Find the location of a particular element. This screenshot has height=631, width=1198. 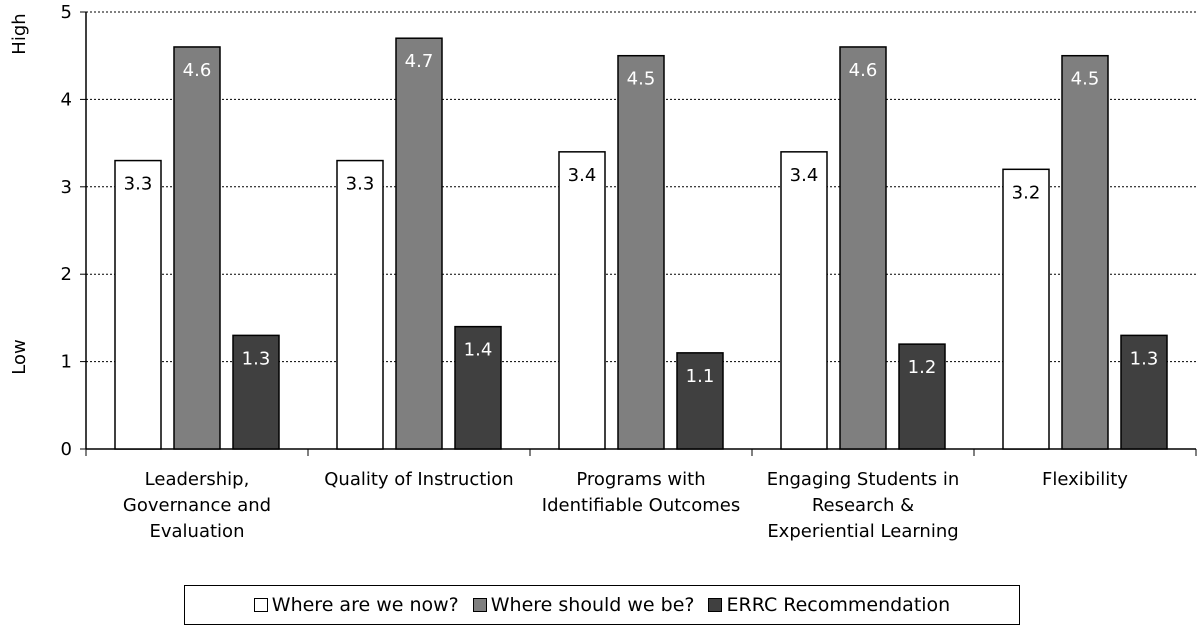

x-tick-label: Research & is located at coordinates (863, 505).